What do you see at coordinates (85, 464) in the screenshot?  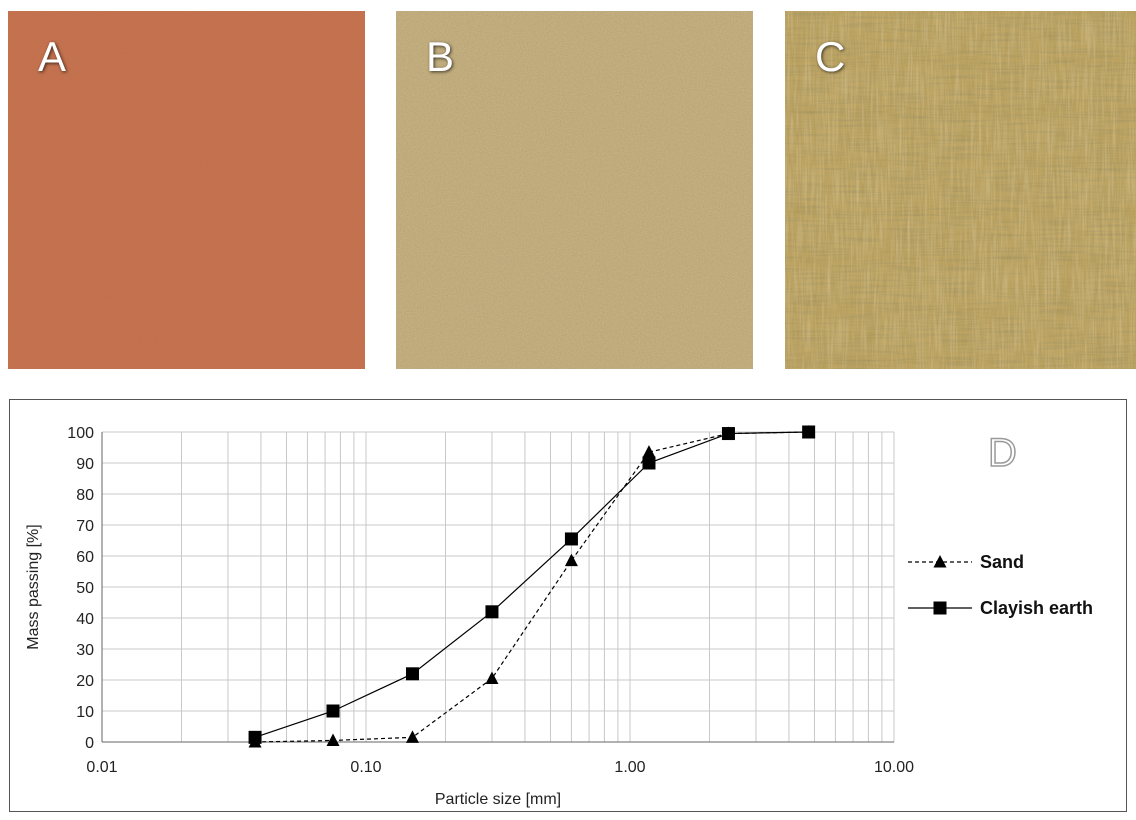 I see `y-tick-label: 90` at bounding box center [85, 464].